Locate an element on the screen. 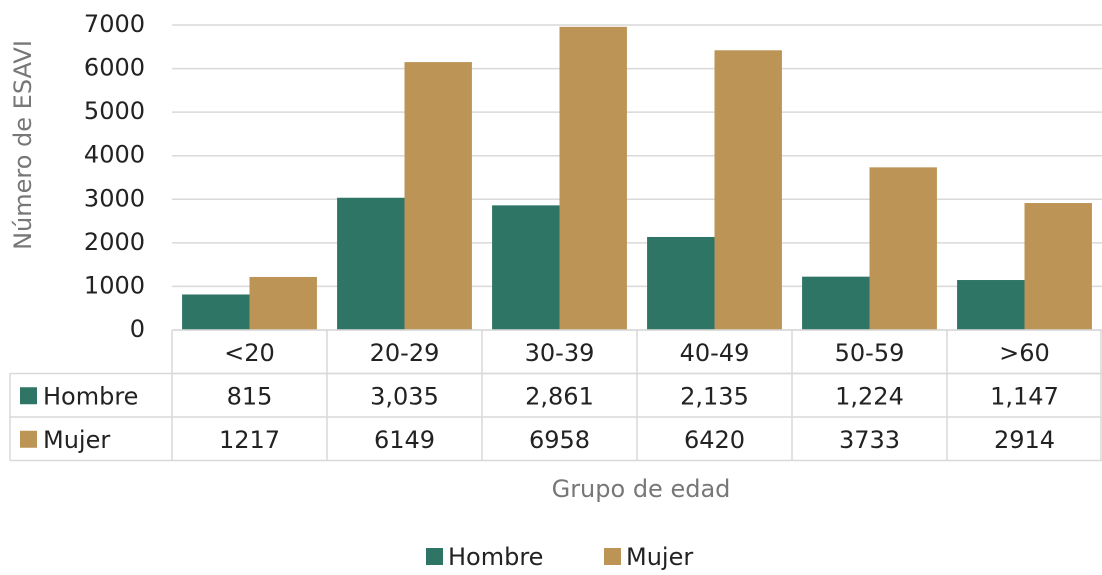 The height and width of the screenshot is (575, 1102). table-cell: 6149 is located at coordinates (404, 440).